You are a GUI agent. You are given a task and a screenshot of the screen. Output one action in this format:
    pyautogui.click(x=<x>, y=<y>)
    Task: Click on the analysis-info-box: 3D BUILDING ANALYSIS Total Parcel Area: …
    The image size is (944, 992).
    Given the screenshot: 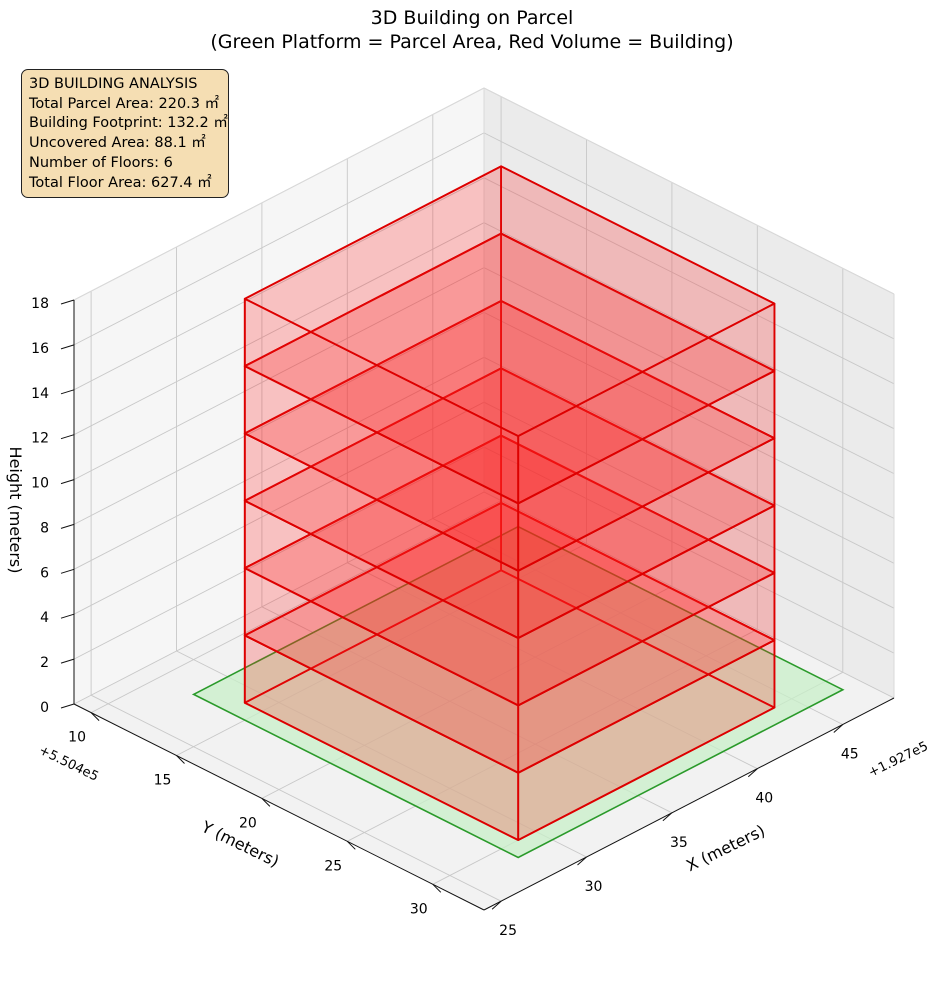 What is the action you would take?
    pyautogui.click(x=125, y=133)
    